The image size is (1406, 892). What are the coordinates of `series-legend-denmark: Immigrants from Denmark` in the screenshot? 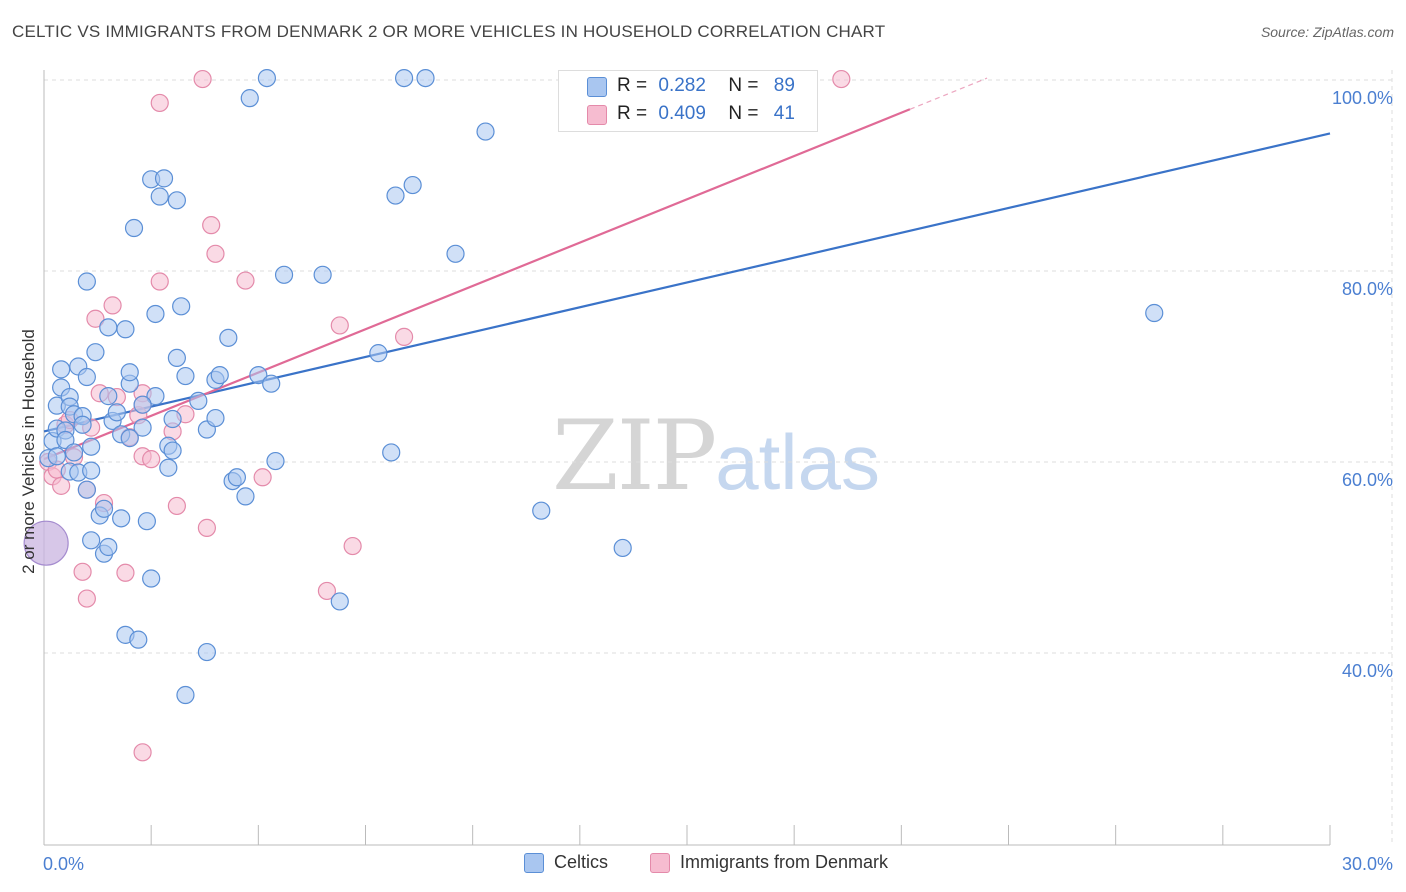 It's located at (769, 862).